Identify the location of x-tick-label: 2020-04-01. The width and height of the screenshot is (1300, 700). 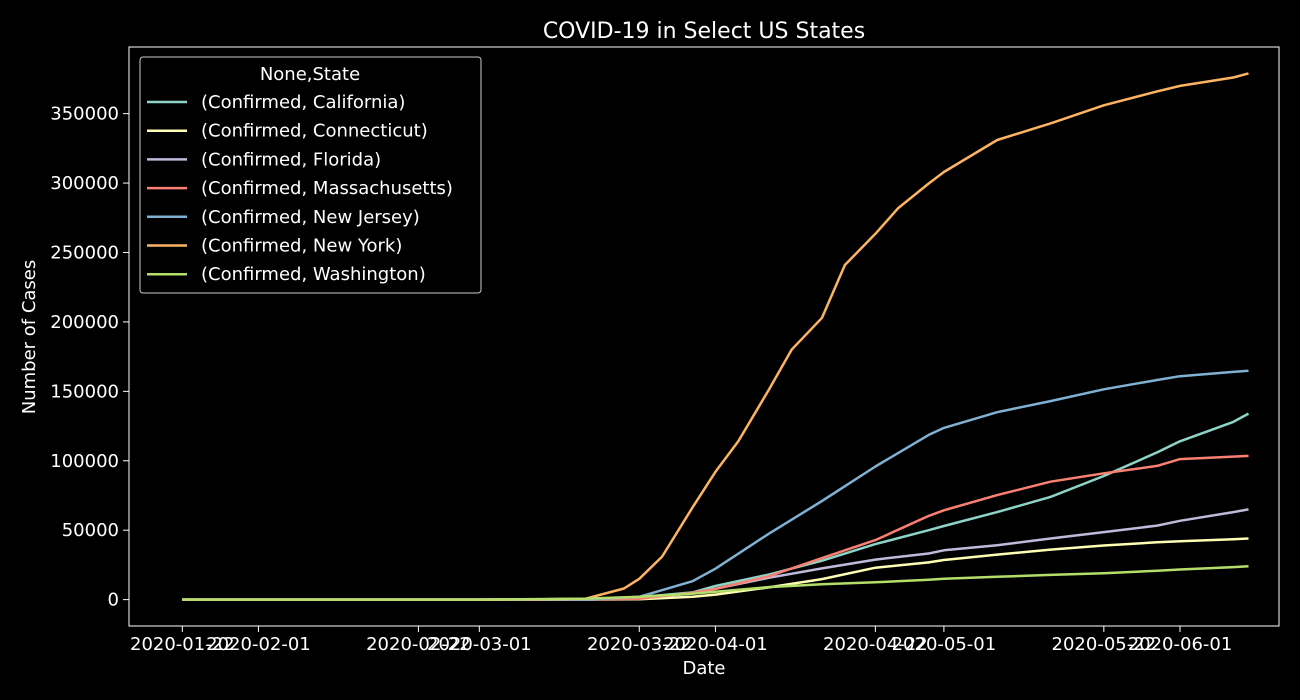
(715, 644).